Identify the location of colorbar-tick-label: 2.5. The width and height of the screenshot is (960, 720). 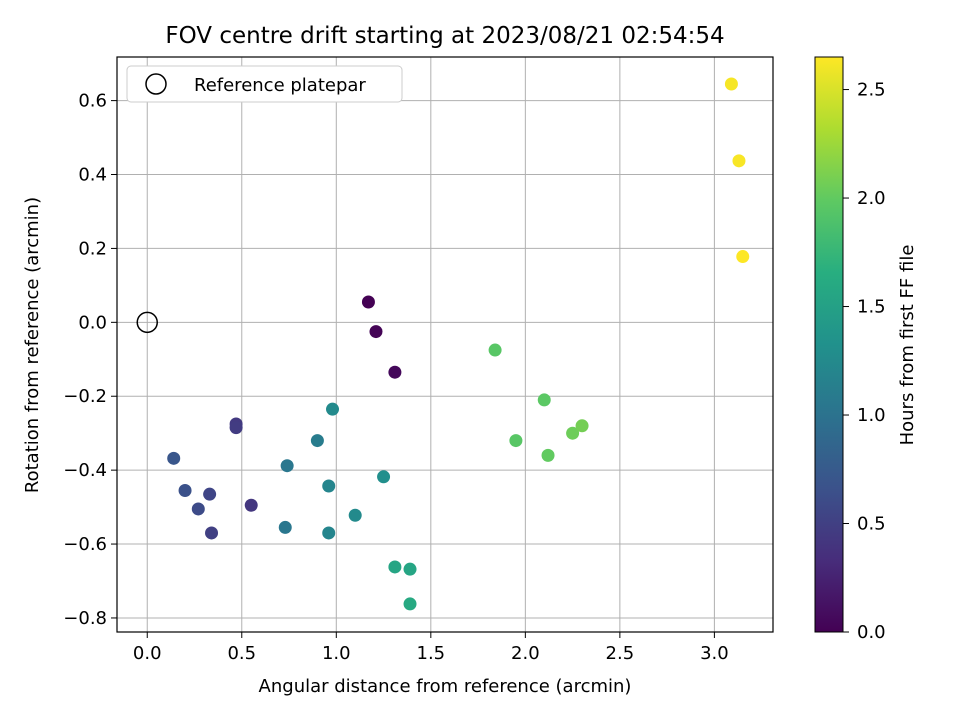
(871, 90).